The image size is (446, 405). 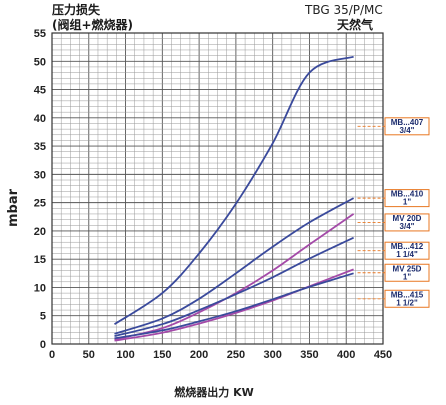 What do you see at coordinates (40, 119) in the screenshot?
I see `y-tick-label: 40` at bounding box center [40, 119].